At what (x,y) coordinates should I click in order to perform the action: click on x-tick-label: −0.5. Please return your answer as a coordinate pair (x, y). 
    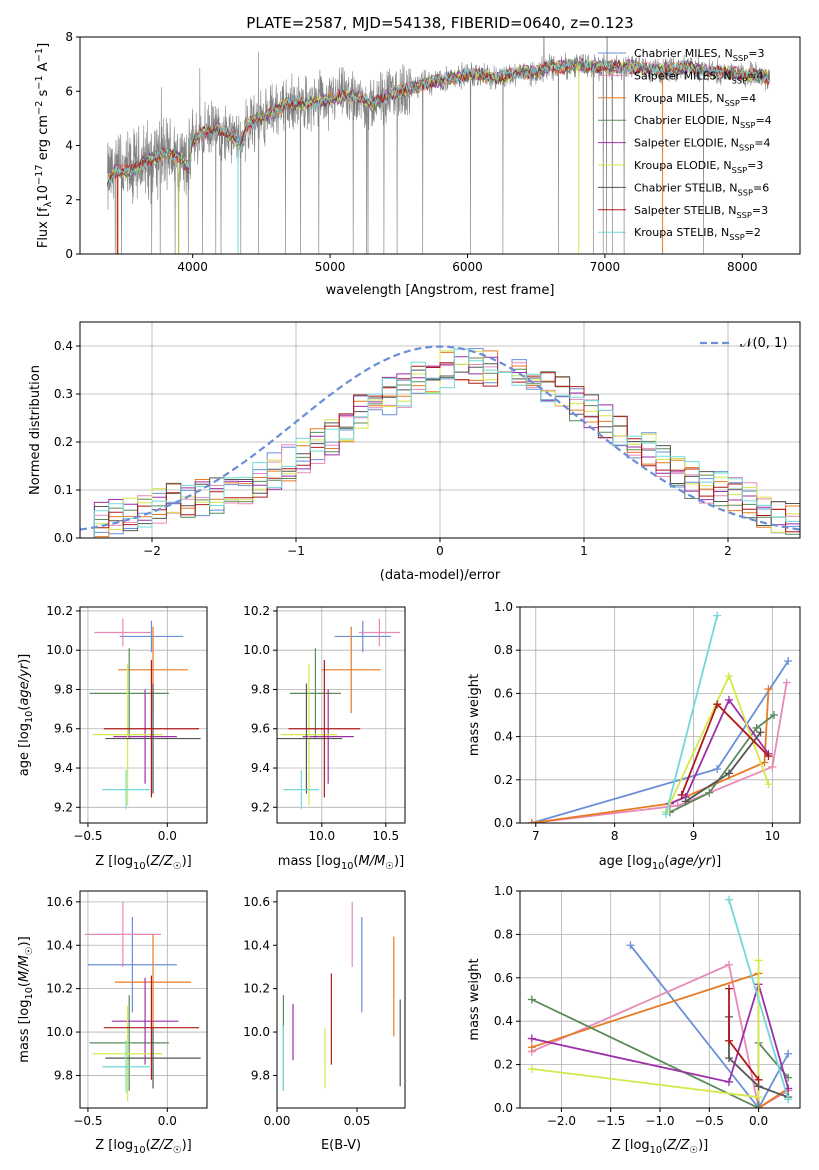
    Looking at the image, I should click on (709, 1121).